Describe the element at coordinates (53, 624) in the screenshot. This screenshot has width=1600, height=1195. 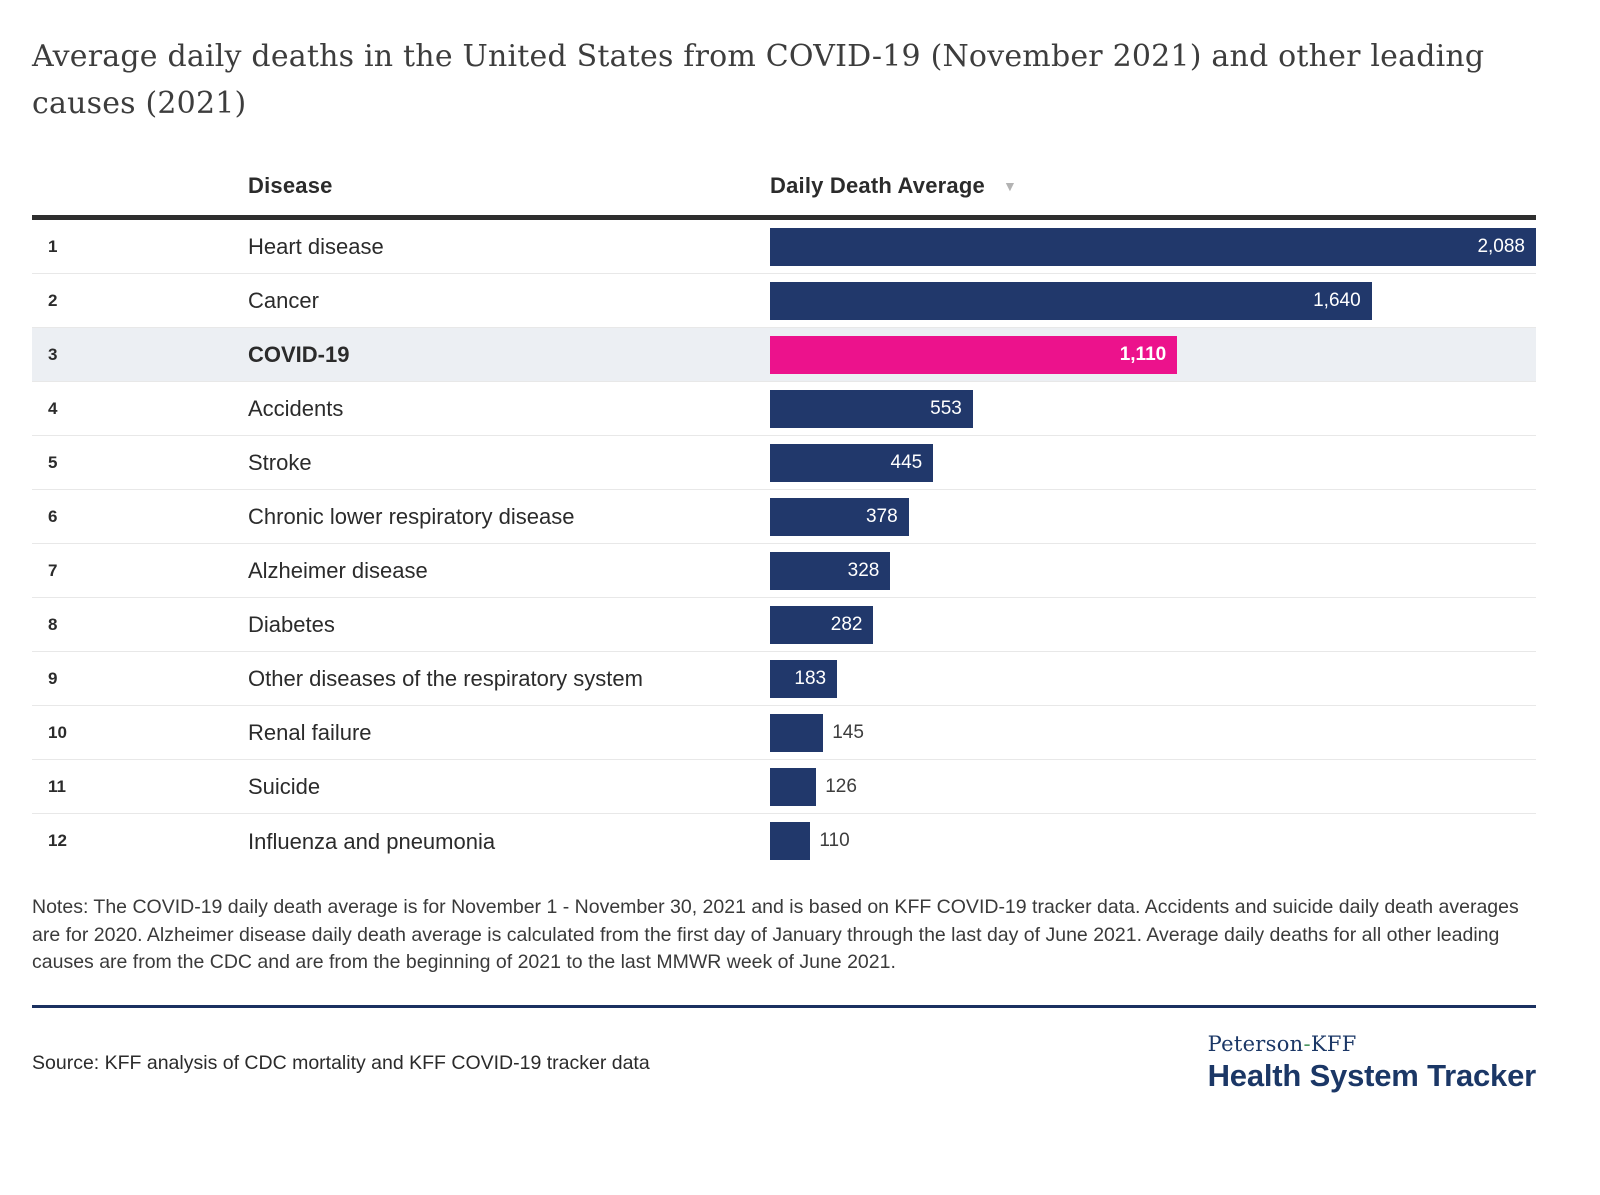
I see `rank-number: 8` at that location.